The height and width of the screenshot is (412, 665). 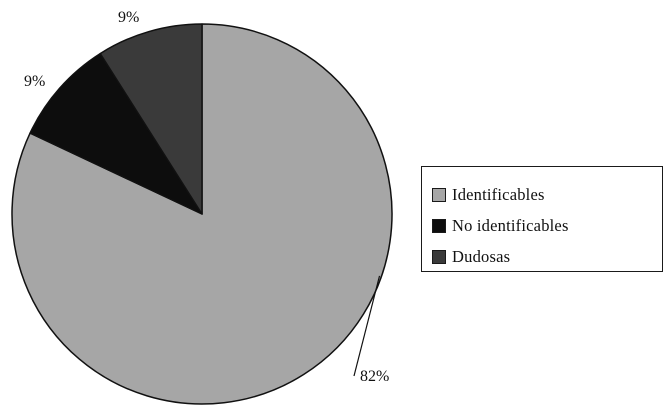 I want to click on pct-label-no-identificables: 9%, so click(x=34, y=81).